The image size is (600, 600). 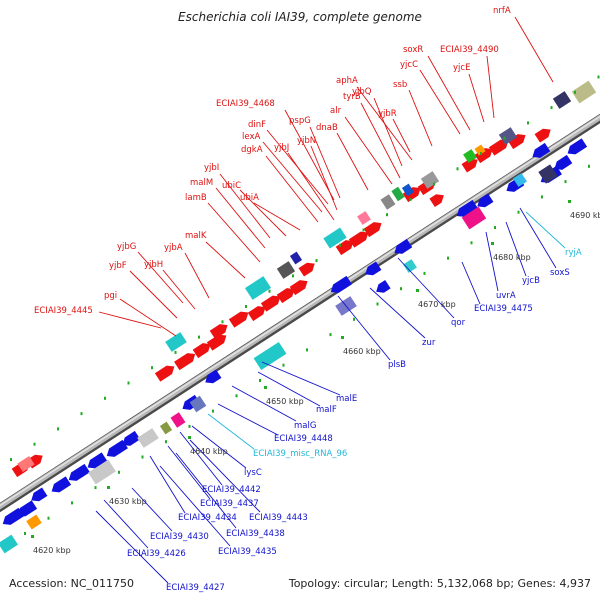 I want to click on gene-label-eciai39-4448: ECIAI39_4448, so click(x=303, y=439).